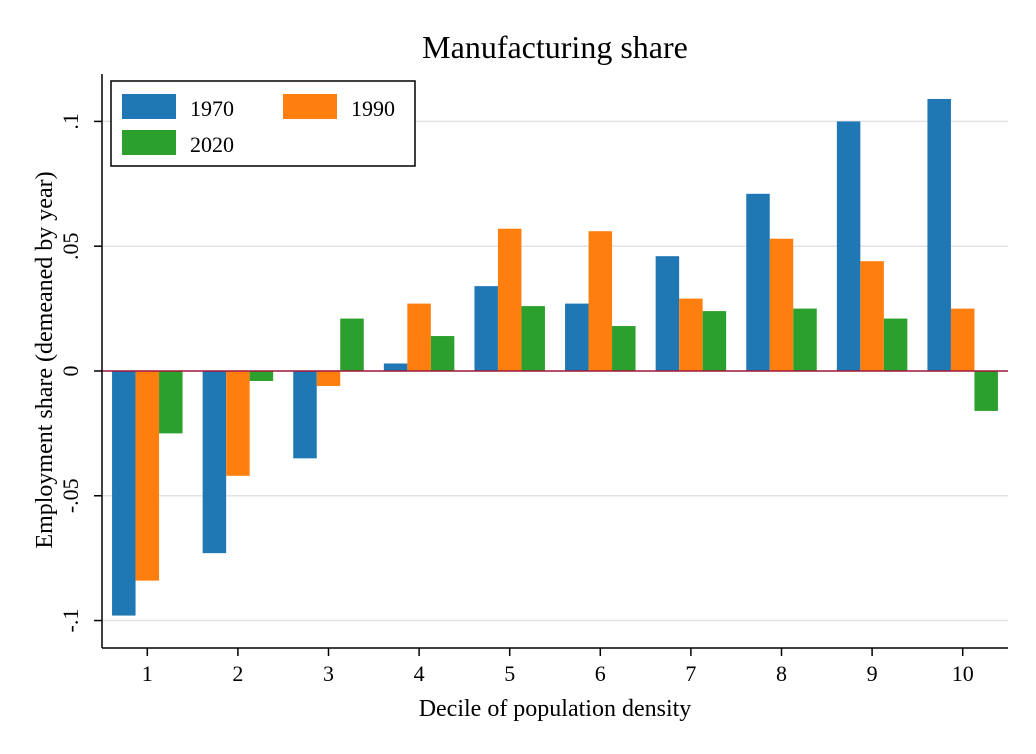  I want to click on x-tick-label: 4, so click(419, 673).